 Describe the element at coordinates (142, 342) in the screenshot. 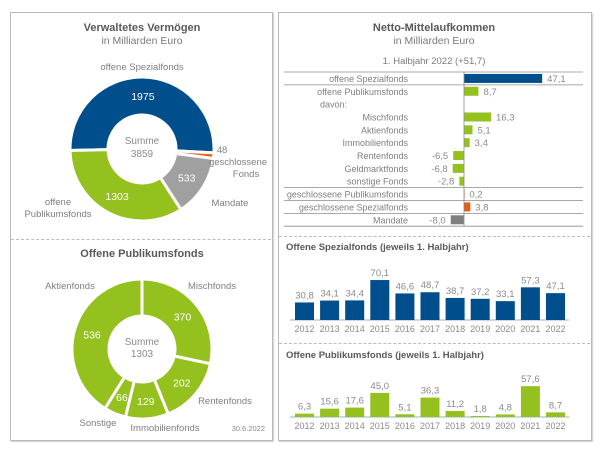

I see `publikum-center-label: Summe` at that location.